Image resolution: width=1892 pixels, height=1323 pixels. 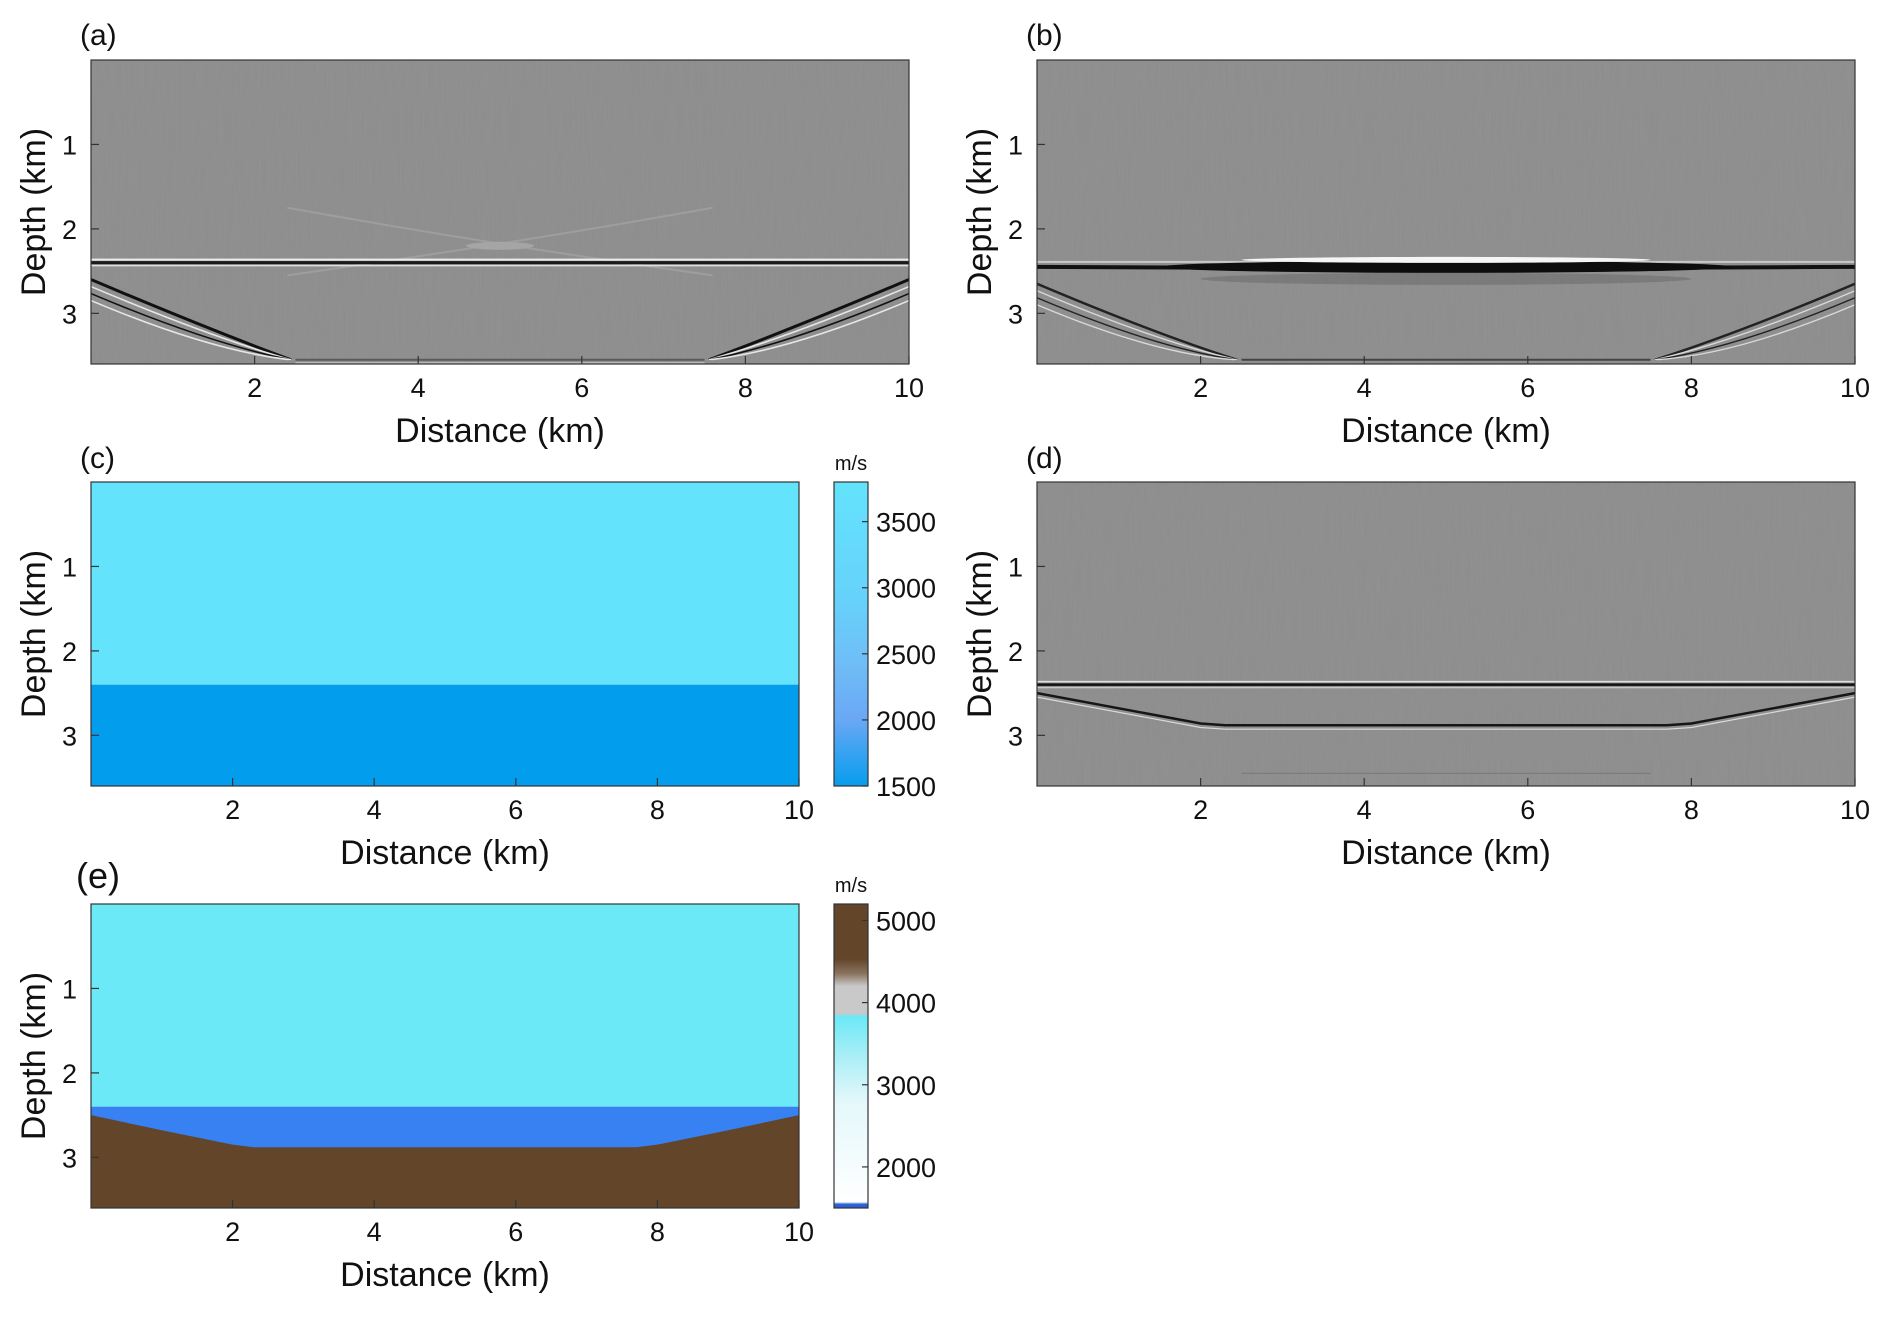 What do you see at coordinates (906, 921) in the screenshot?
I see `colorbar-tick-label: 5000` at bounding box center [906, 921].